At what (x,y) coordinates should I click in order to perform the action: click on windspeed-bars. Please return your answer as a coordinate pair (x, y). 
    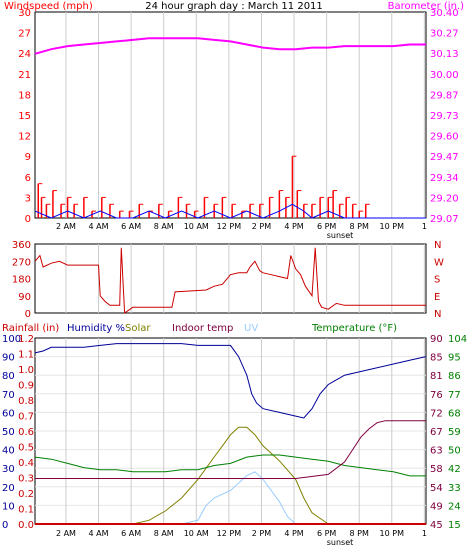
    Looking at the image, I should click on (203, 186).